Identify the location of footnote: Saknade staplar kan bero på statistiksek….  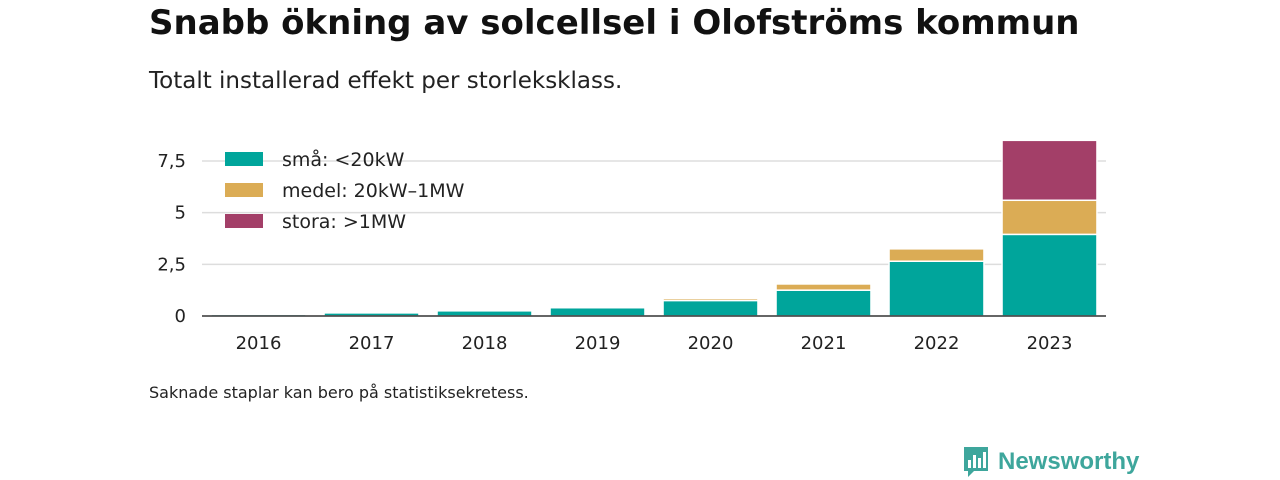
(339, 392).